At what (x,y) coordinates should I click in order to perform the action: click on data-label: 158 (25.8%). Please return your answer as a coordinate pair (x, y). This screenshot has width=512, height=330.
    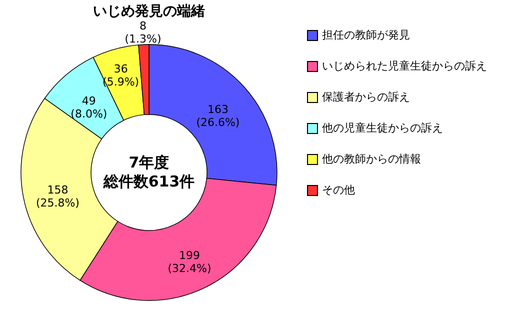
    Looking at the image, I should click on (58, 196).